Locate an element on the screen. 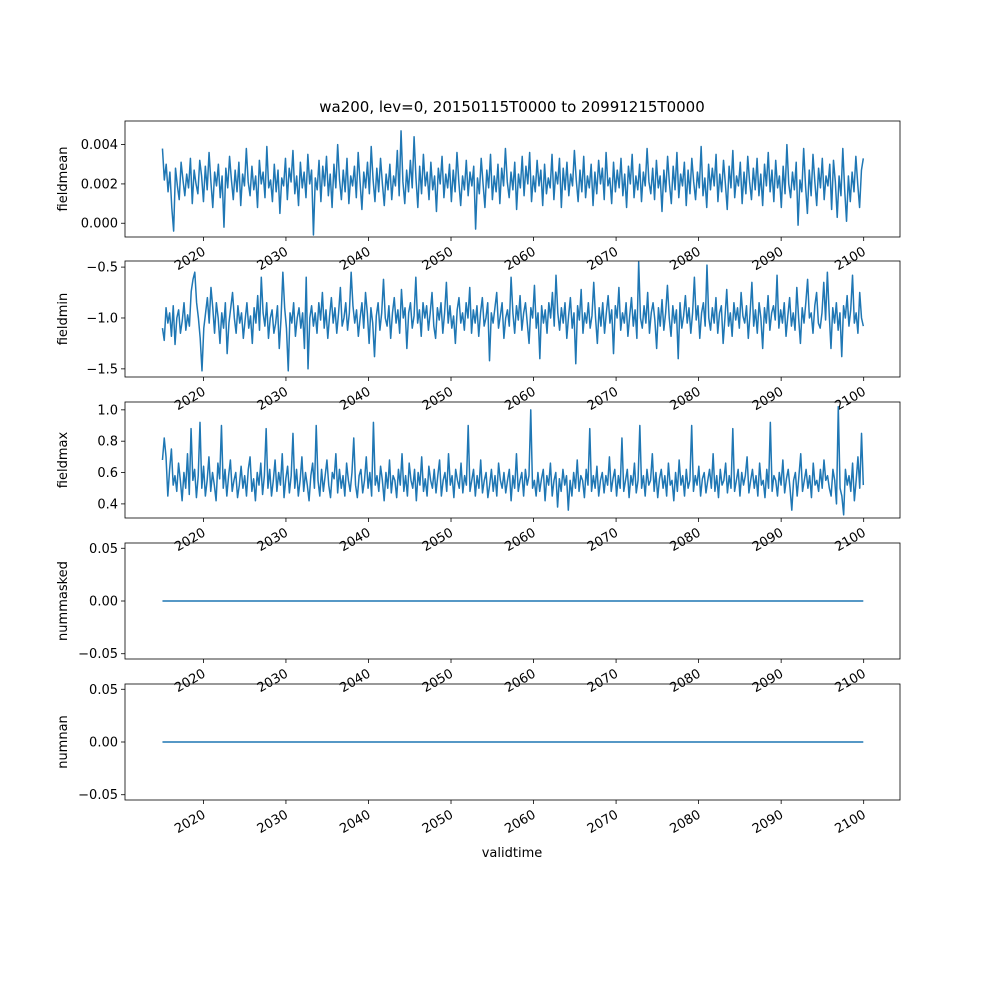 The image size is (1000, 1000). fieldmean-x-tick-label: 2020 is located at coordinates (190, 259).